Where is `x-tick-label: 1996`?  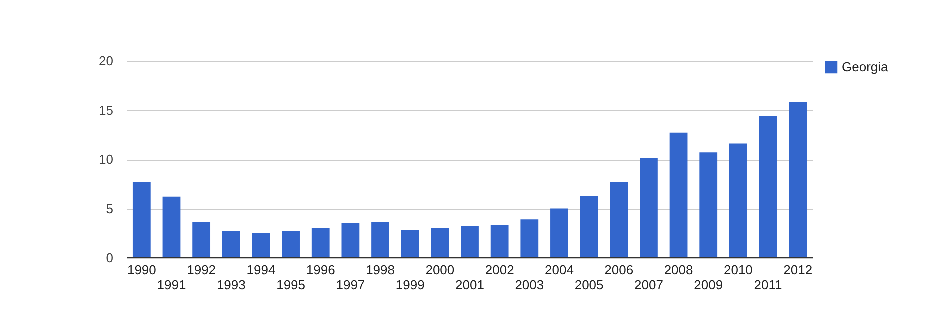
x-tick-label: 1996 is located at coordinates (321, 270).